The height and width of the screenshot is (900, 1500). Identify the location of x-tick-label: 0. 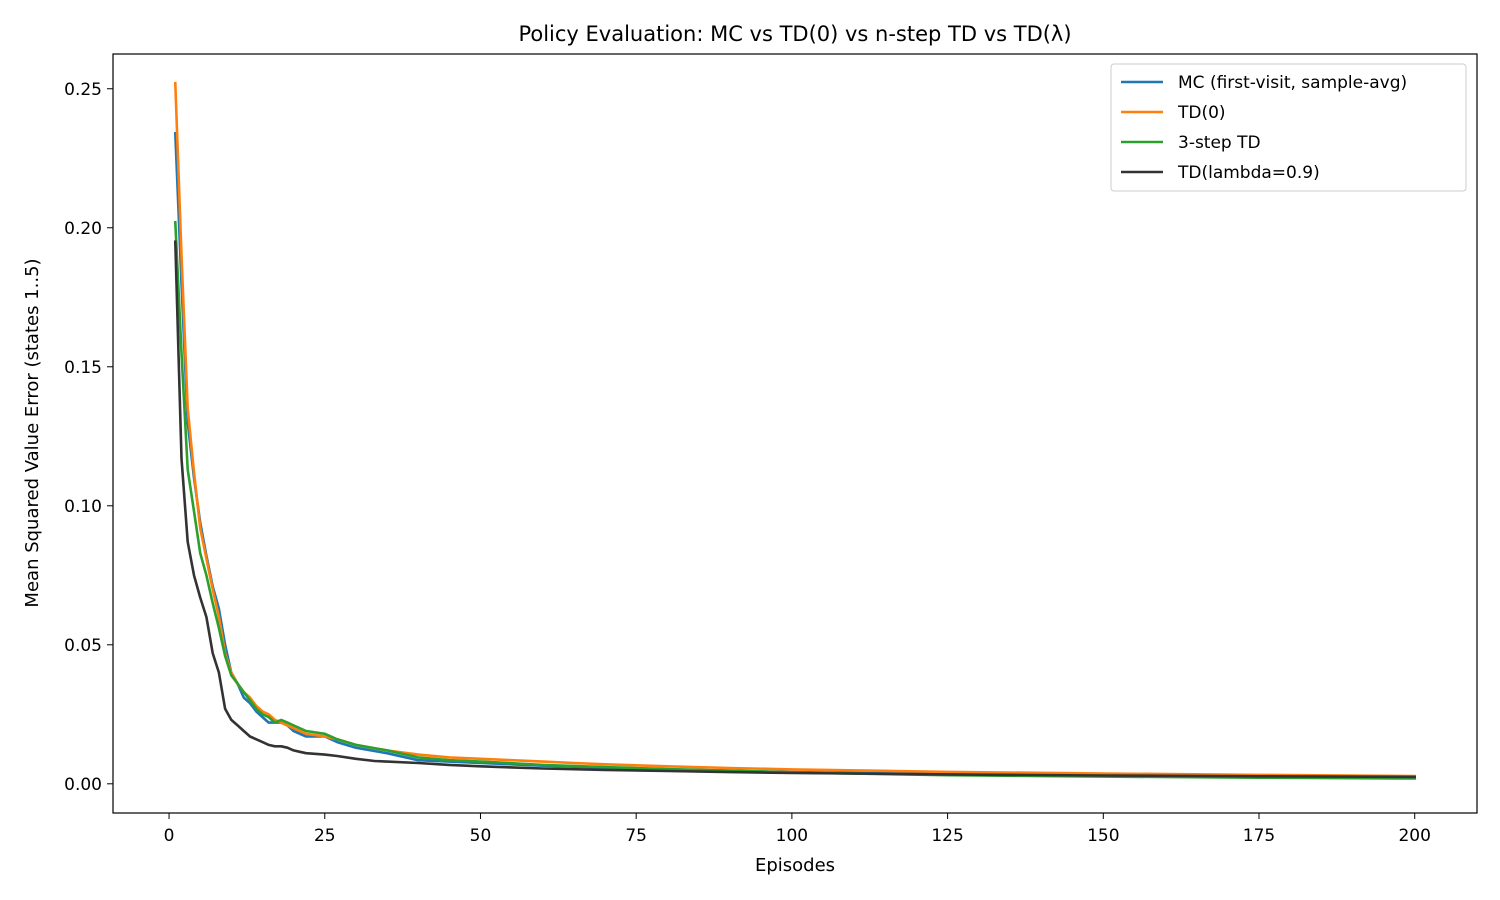
(169, 836).